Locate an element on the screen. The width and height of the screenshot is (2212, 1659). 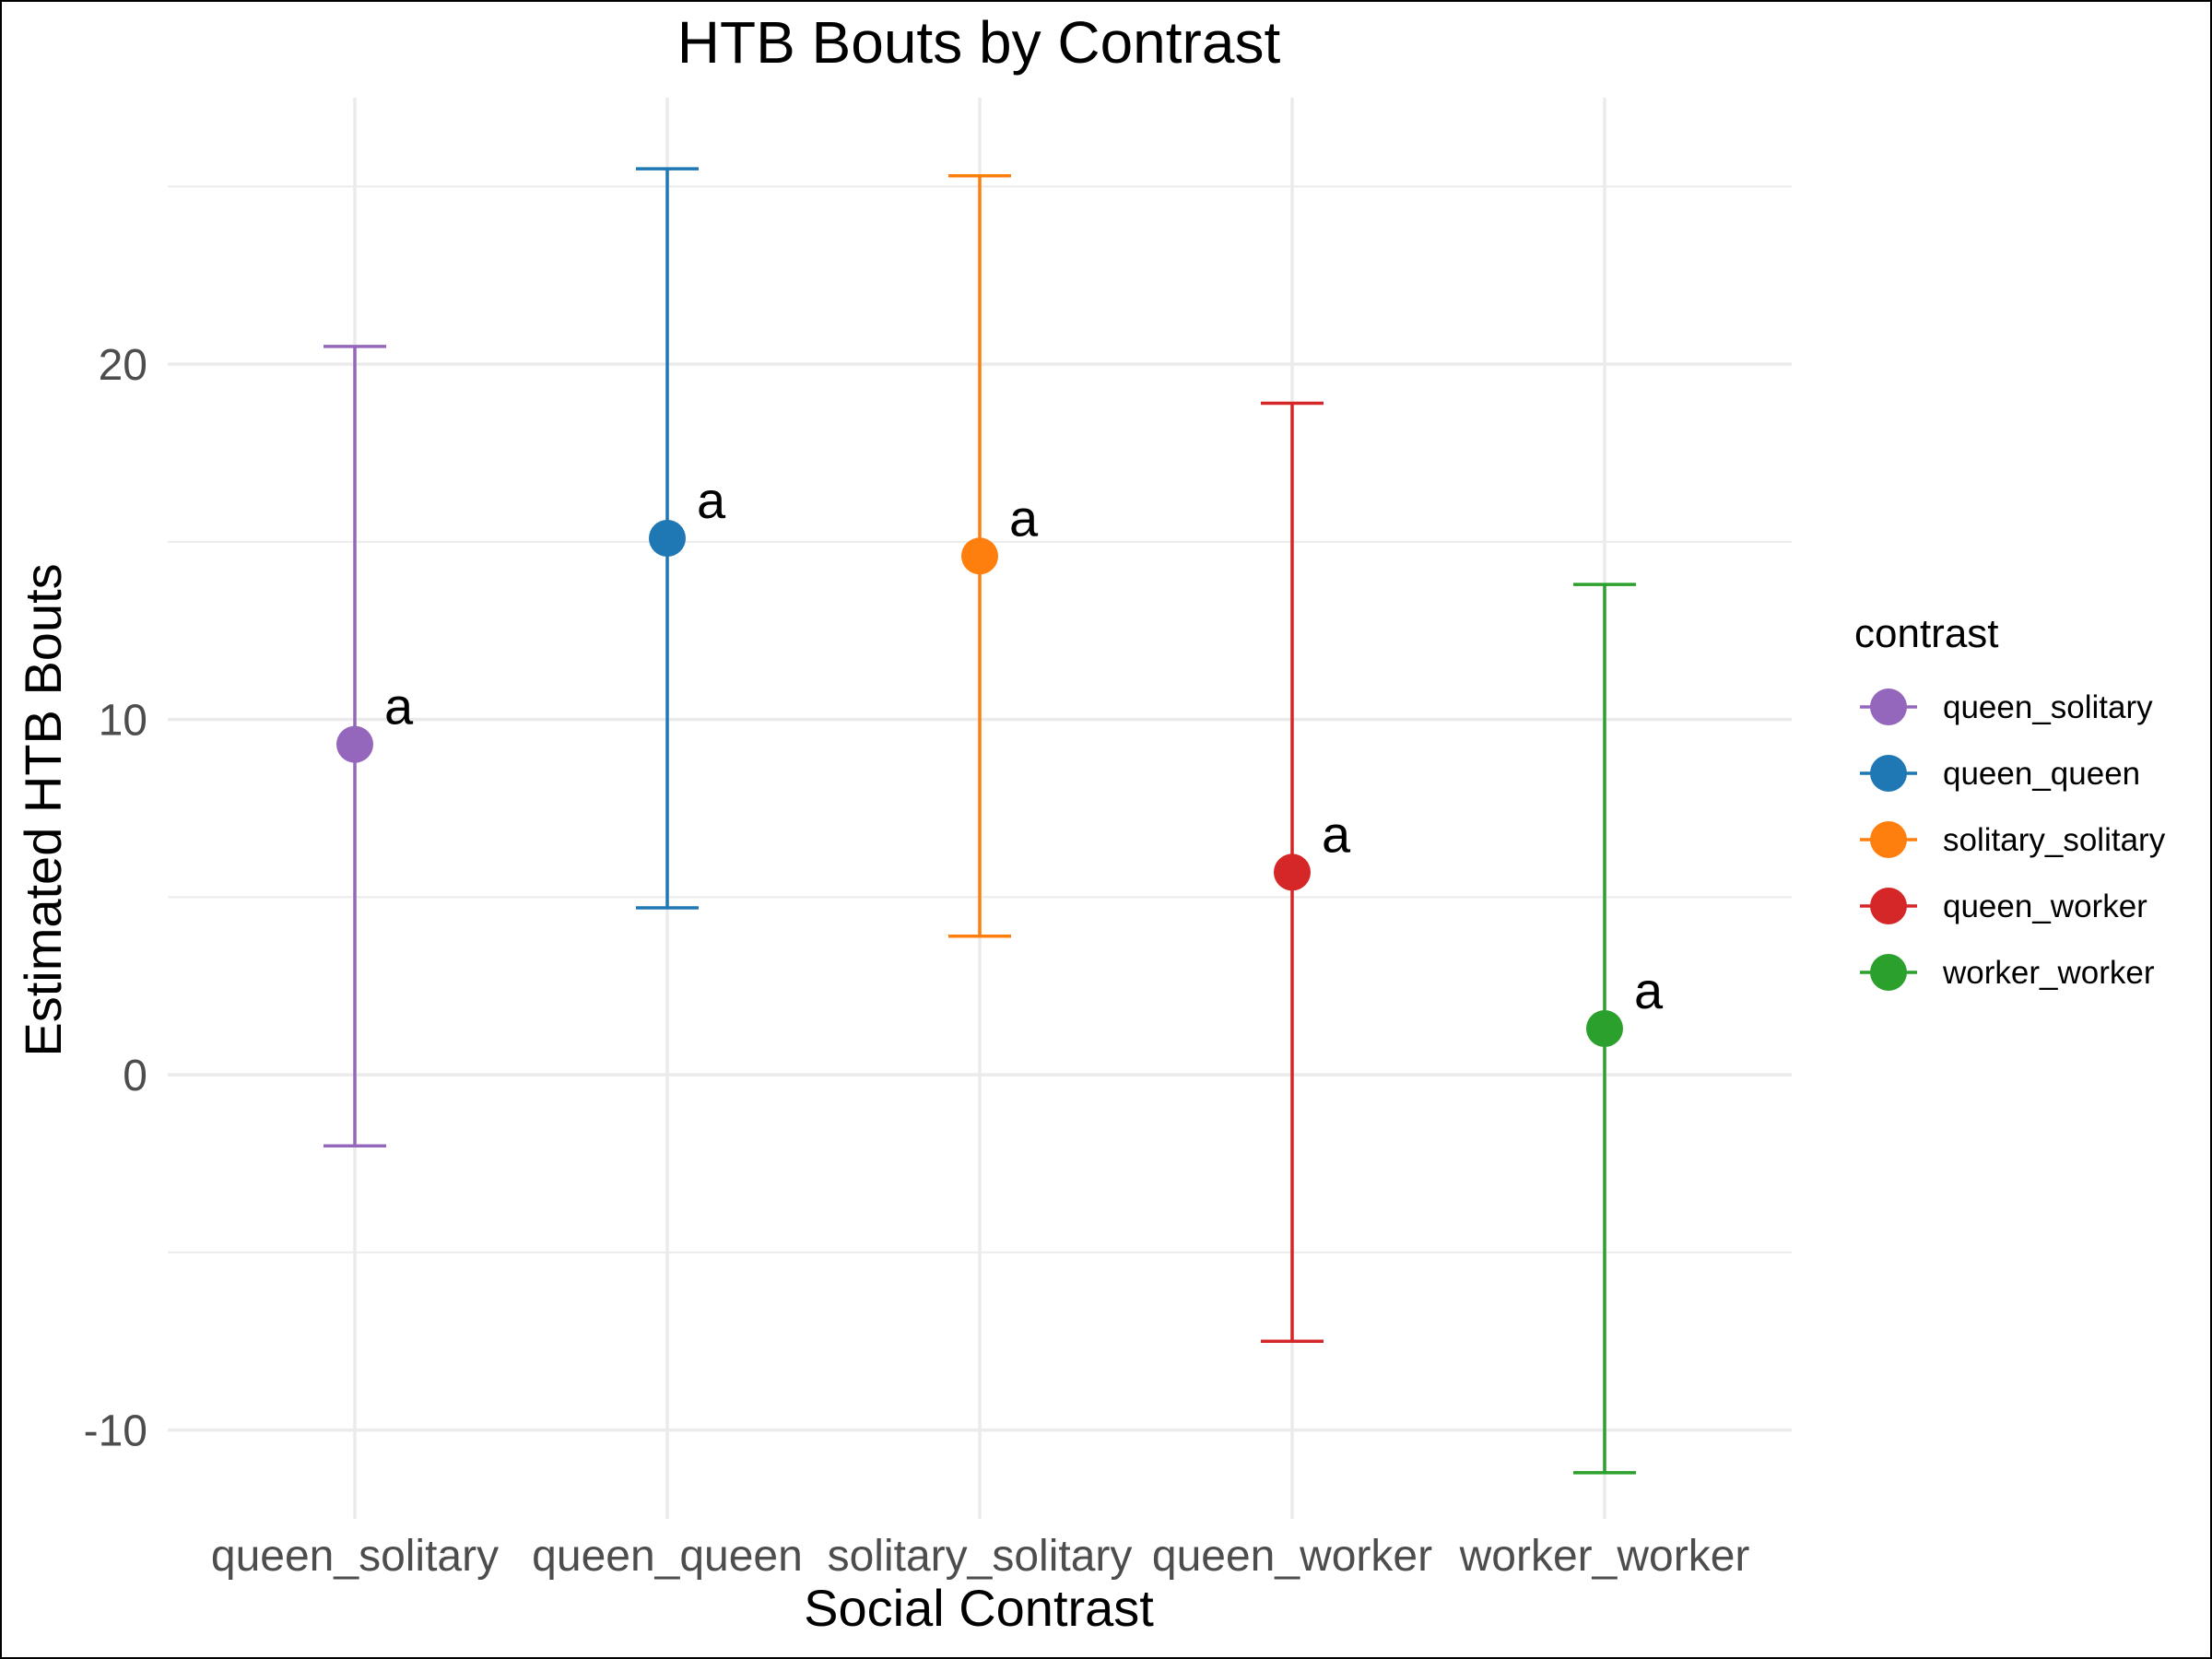
x-tick-label: queen_queen is located at coordinates (667, 1556).